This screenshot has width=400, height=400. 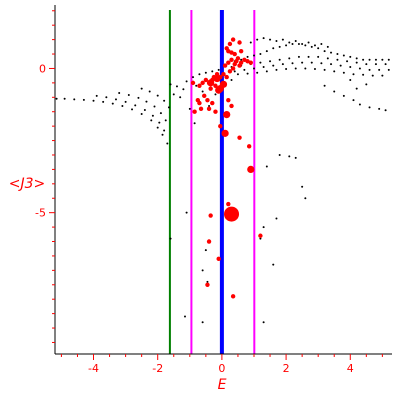 What do you see at coordinates (27, 184) in the screenshot?
I see `y-axis-title: <J3>` at bounding box center [27, 184].